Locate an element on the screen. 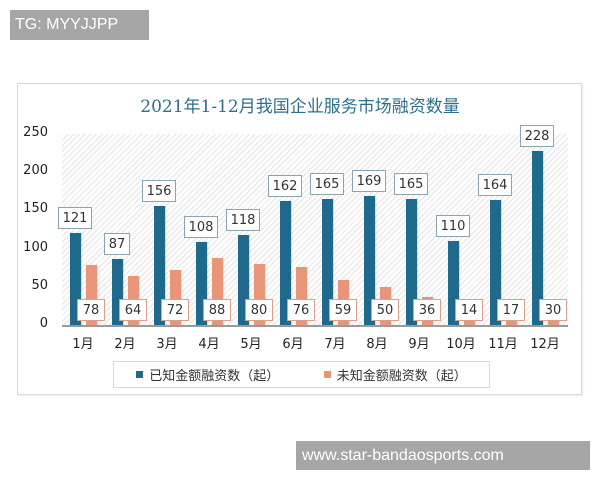 The width and height of the screenshot is (600, 480). y-tick-label: 0 is located at coordinates (43, 323).